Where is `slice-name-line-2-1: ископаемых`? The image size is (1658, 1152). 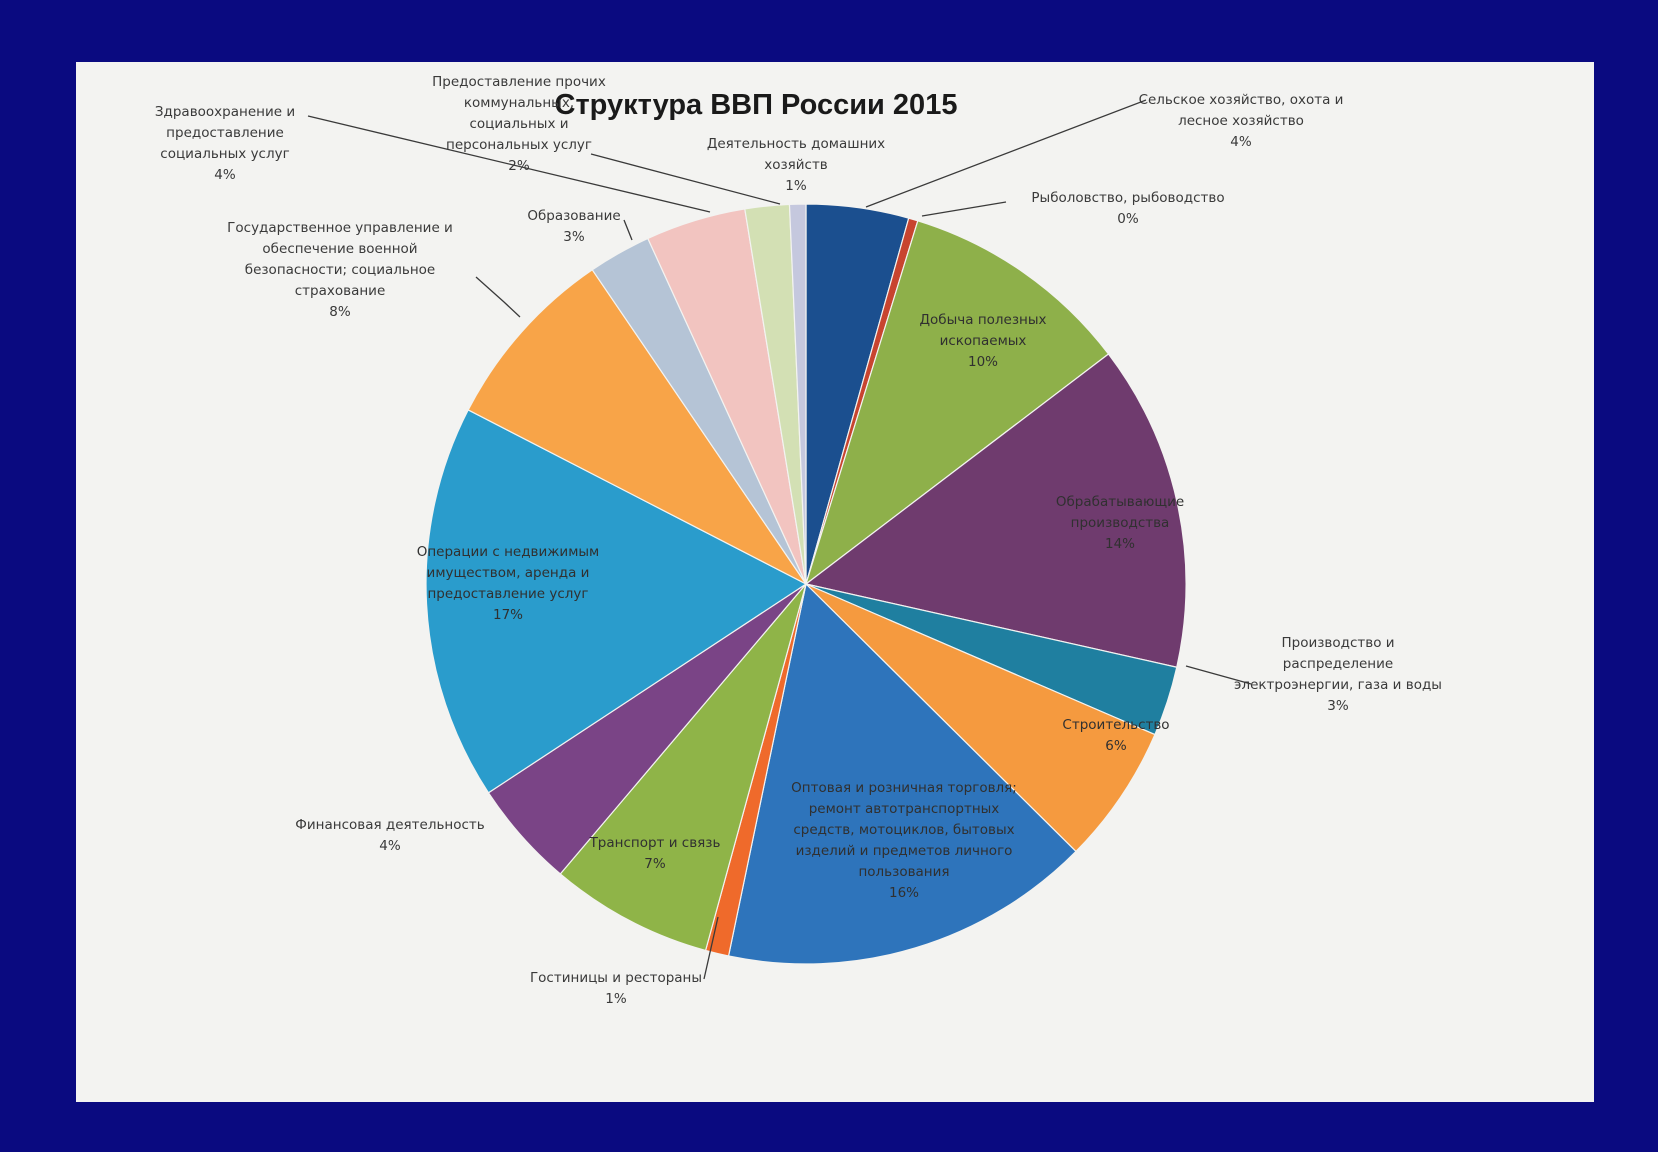
slice-name-line-2-1: ископаемых is located at coordinates (983, 341).